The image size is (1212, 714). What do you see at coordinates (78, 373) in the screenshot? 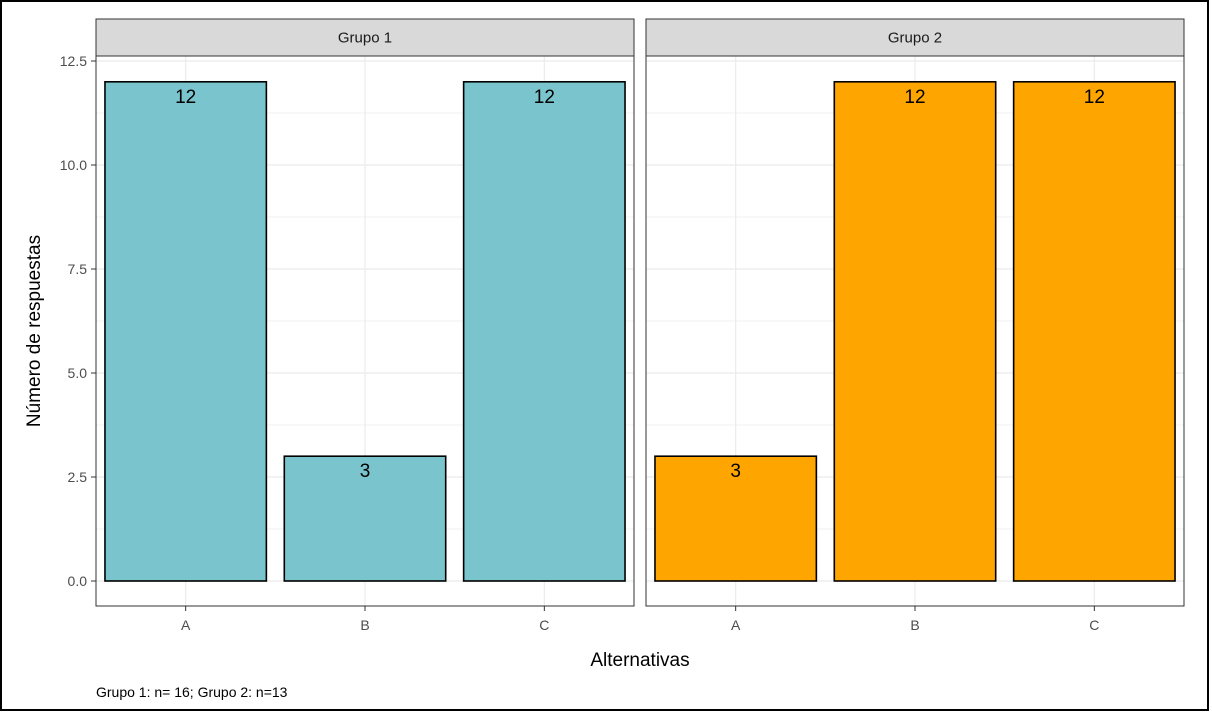
I see `y-tick-label: 5.0` at bounding box center [78, 373].